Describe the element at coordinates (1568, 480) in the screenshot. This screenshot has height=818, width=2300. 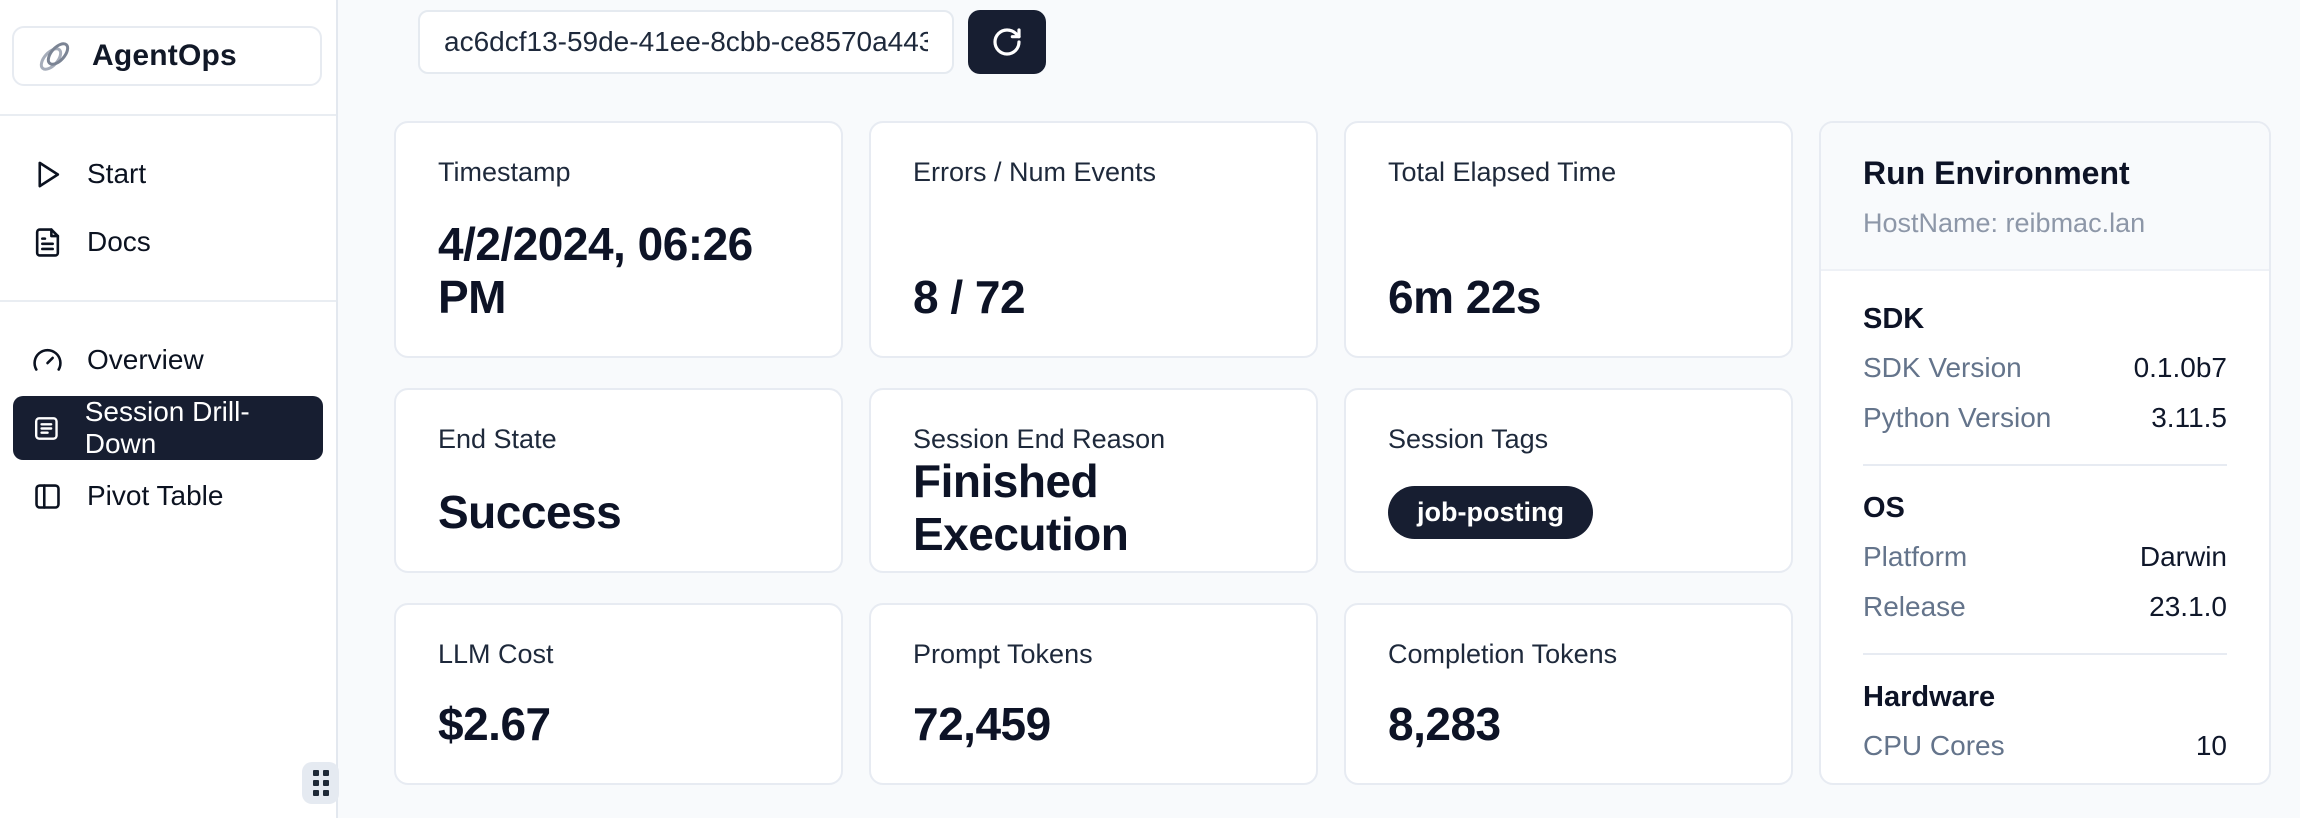
I see `card-session-tags: Session Tags job-posting` at that location.